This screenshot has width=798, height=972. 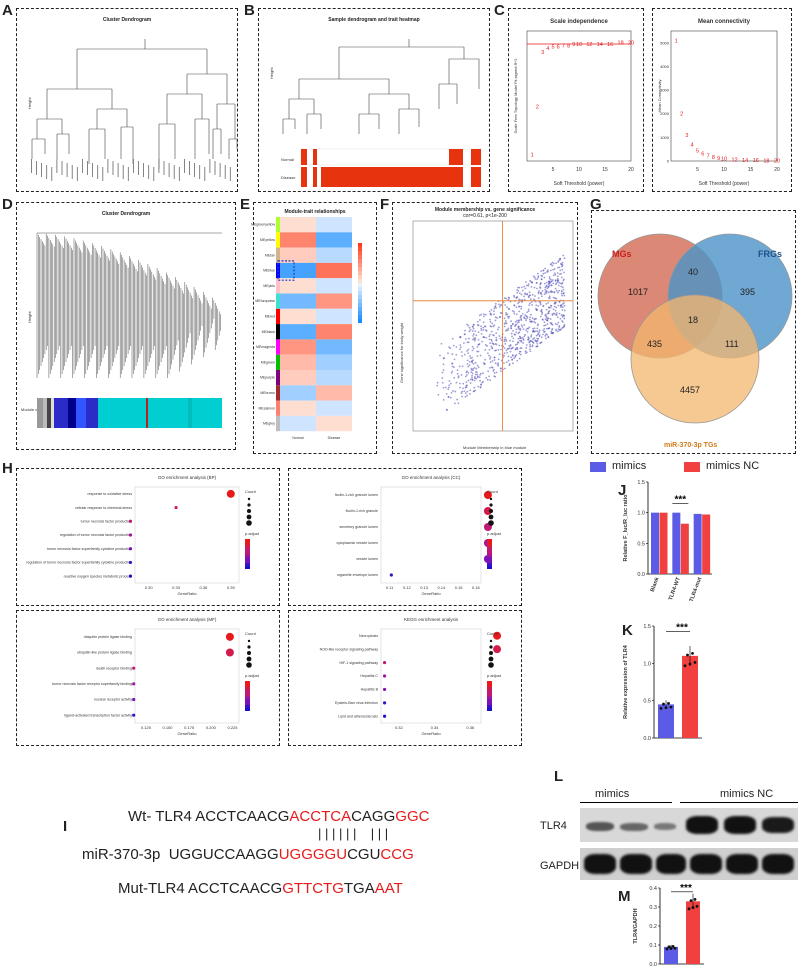 I want to click on y-axis-label: Scale Free Topology Model Fit,signed R^2, so click(x=515, y=96).